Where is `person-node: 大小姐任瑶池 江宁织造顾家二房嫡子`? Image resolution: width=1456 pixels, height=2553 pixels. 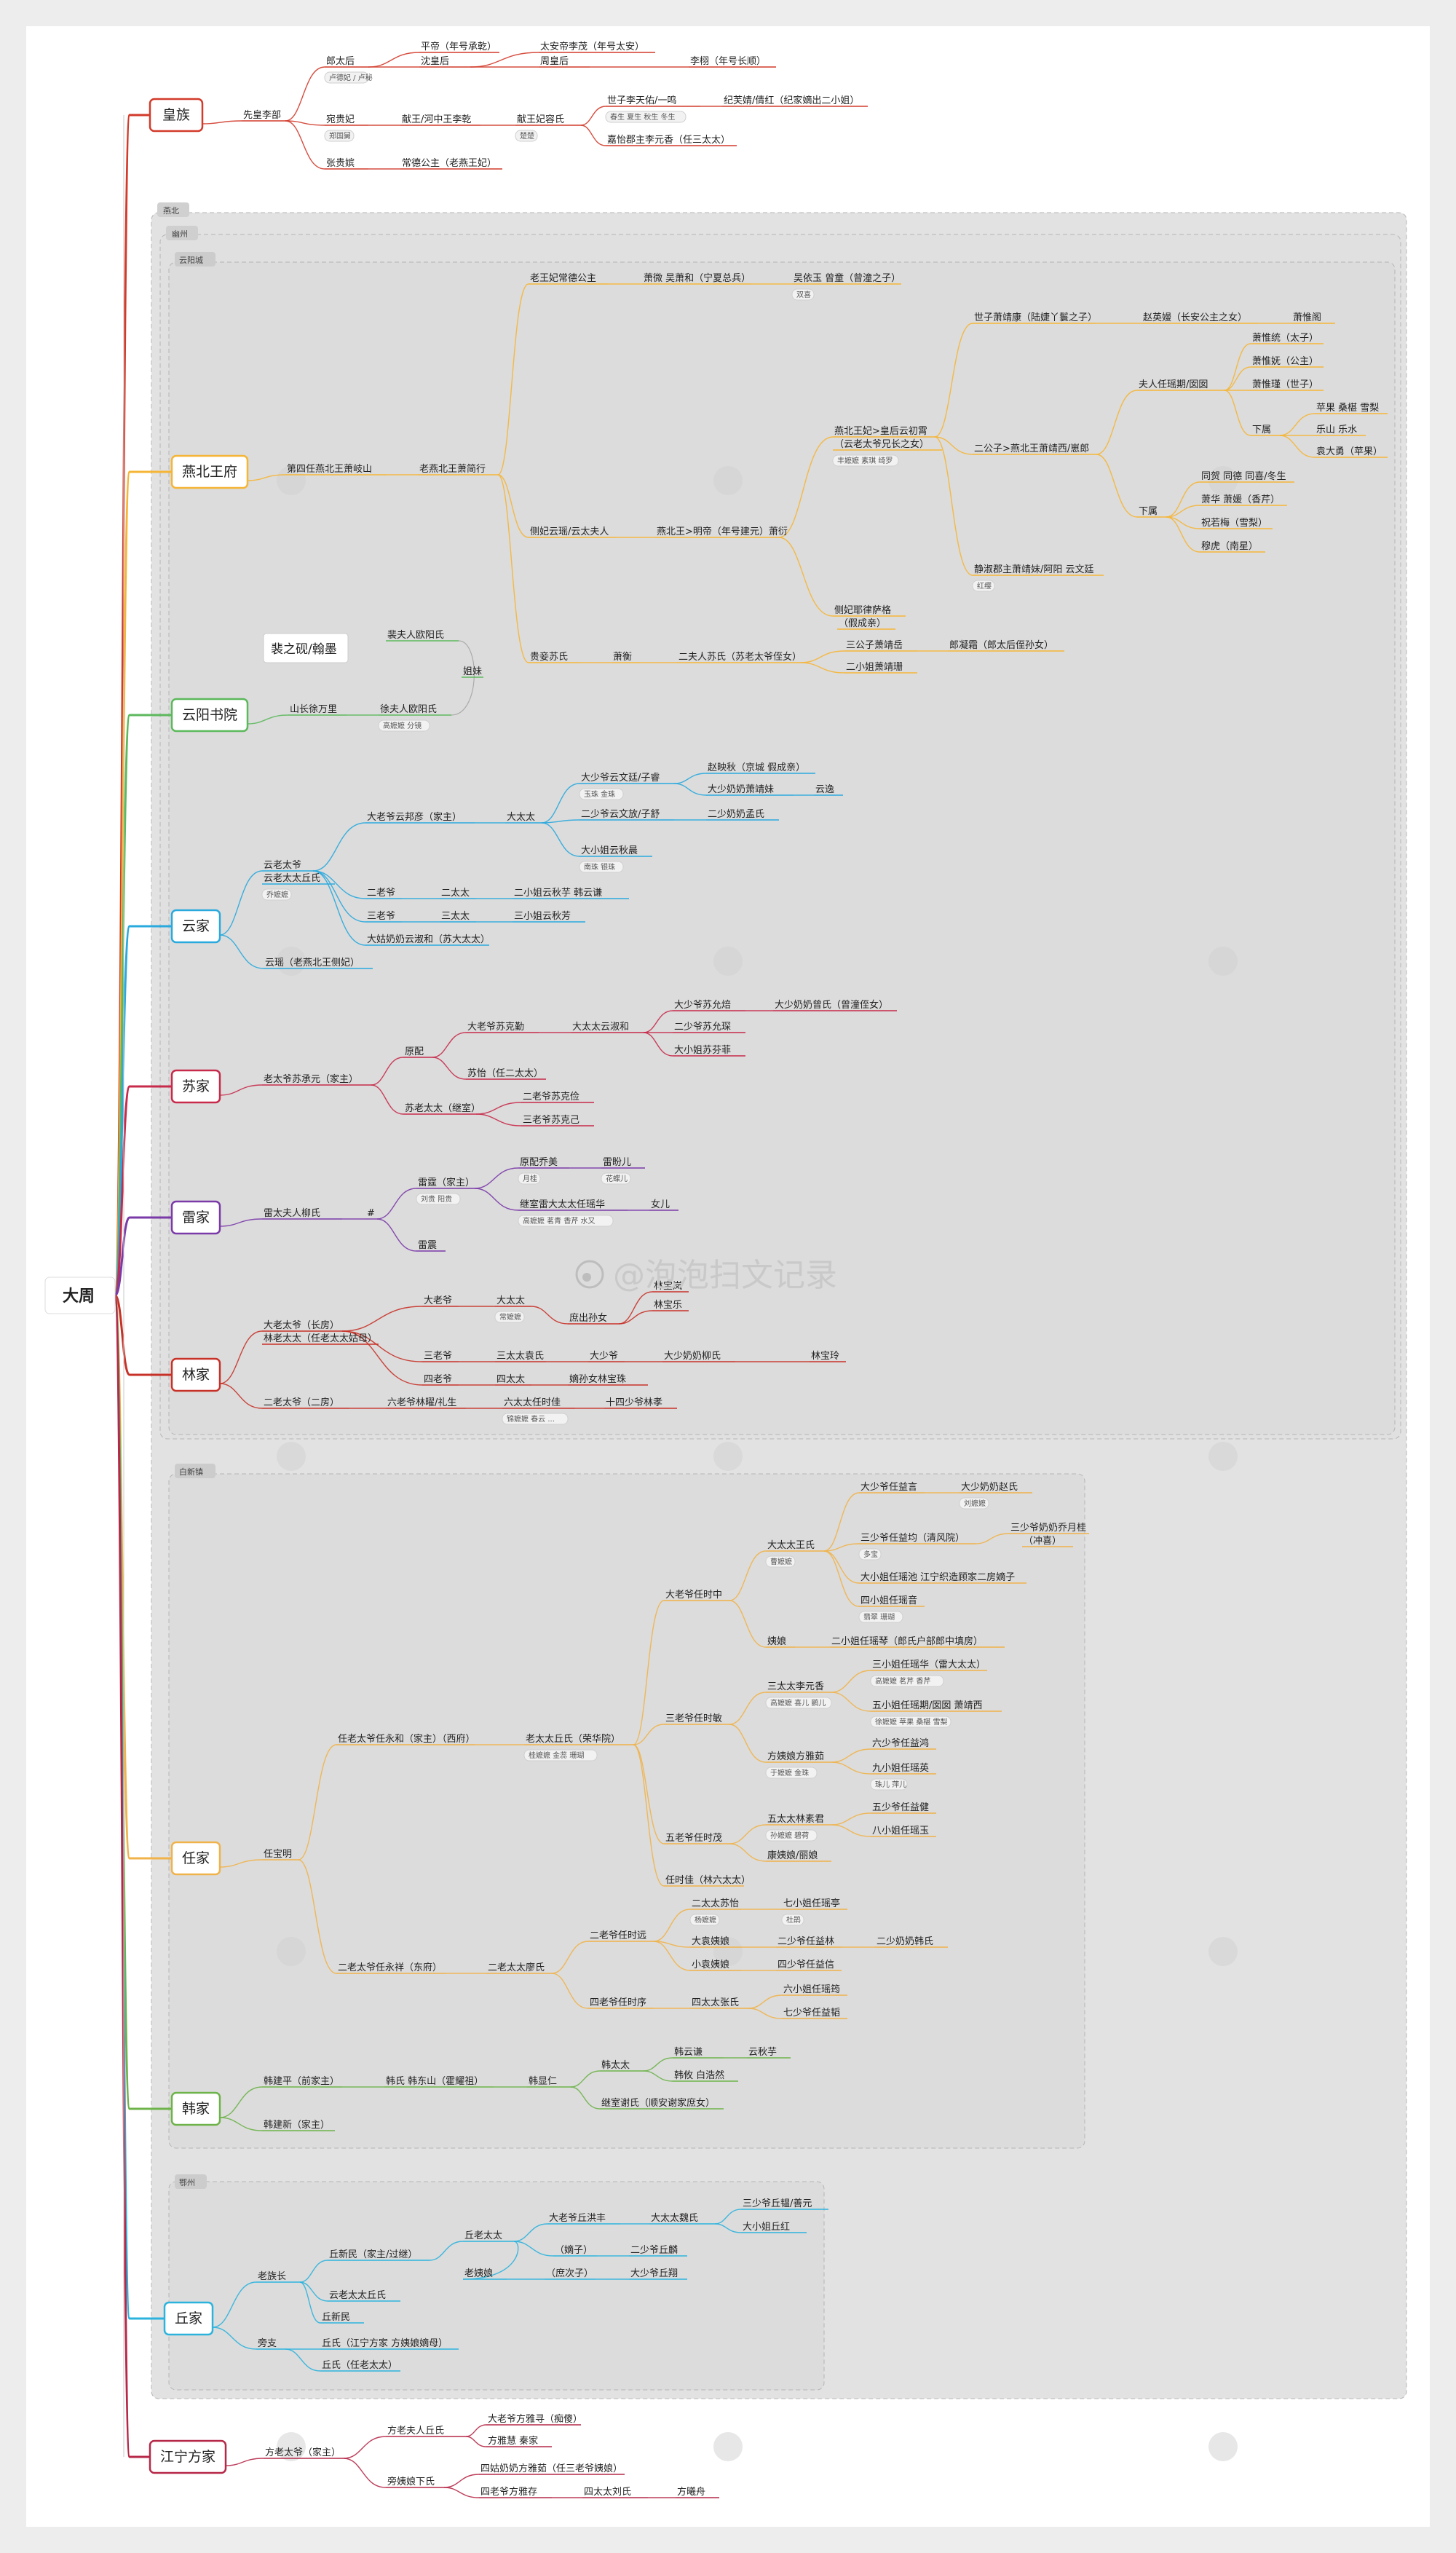 person-node: 大小姐任瑶池 江宁织造顾家二房嫡子 is located at coordinates (942, 1577).